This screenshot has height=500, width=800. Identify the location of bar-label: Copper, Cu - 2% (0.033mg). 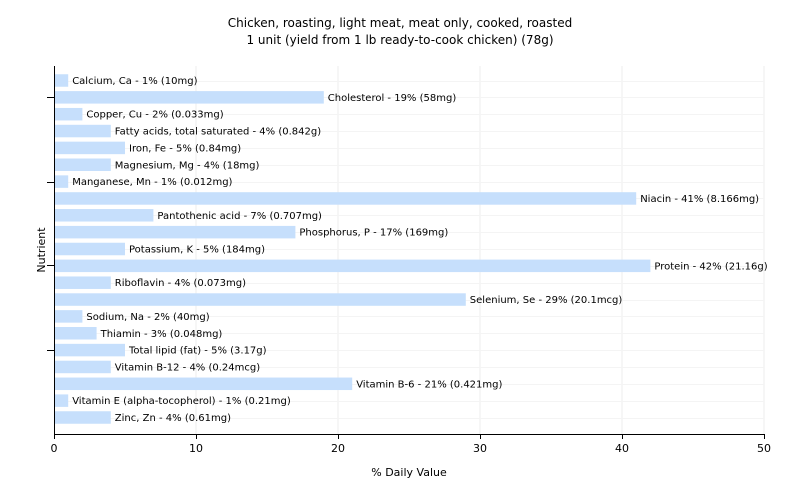
(154, 115).